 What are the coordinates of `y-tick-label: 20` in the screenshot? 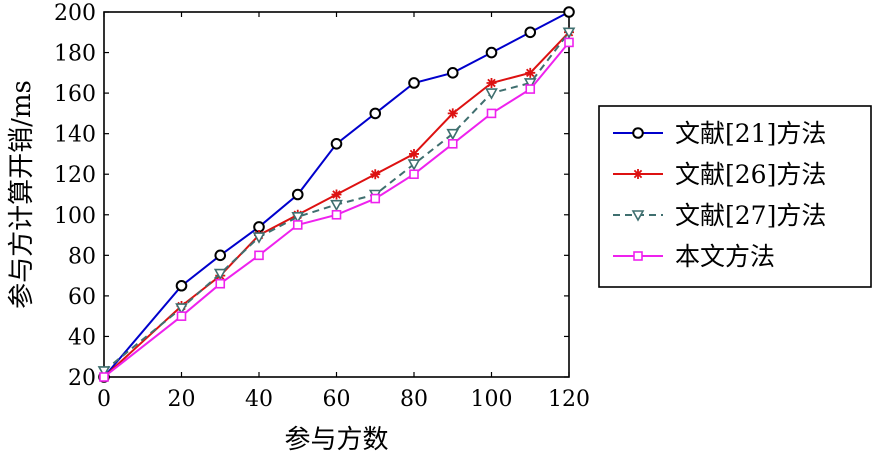 It's located at (82, 378).